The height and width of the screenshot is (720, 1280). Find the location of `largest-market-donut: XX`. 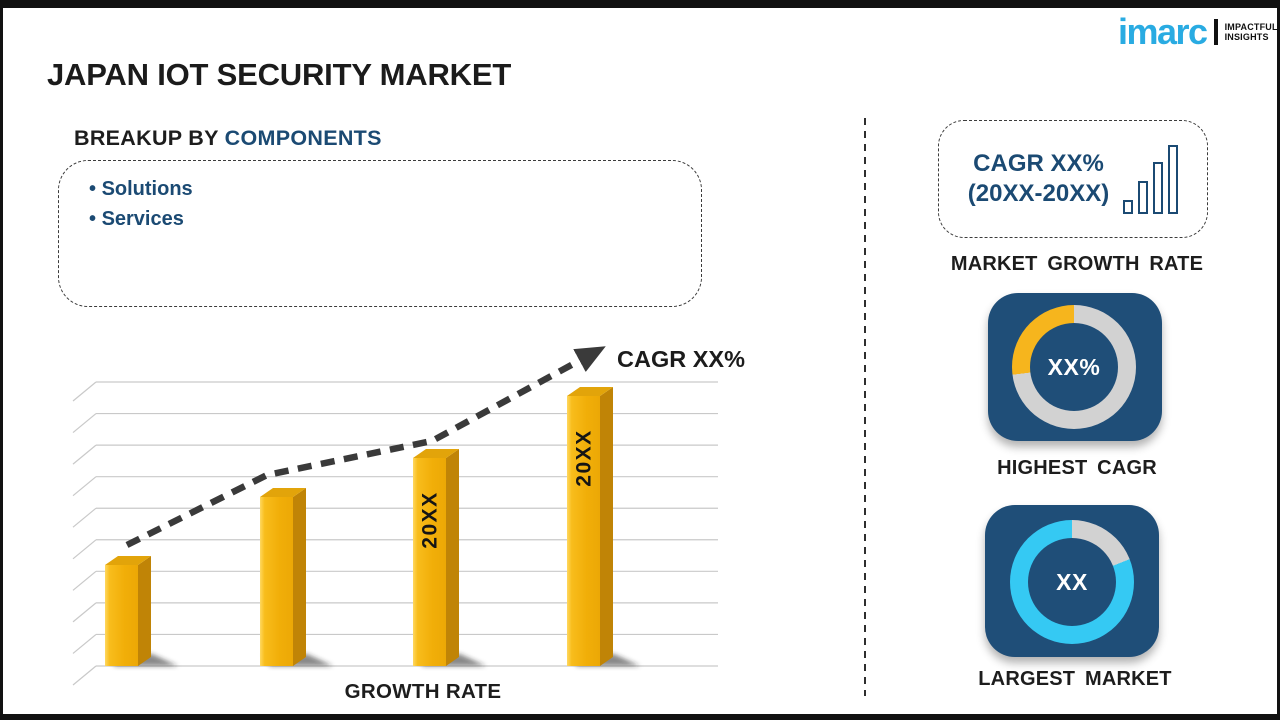

largest-market-donut: XX is located at coordinates (1072, 582).